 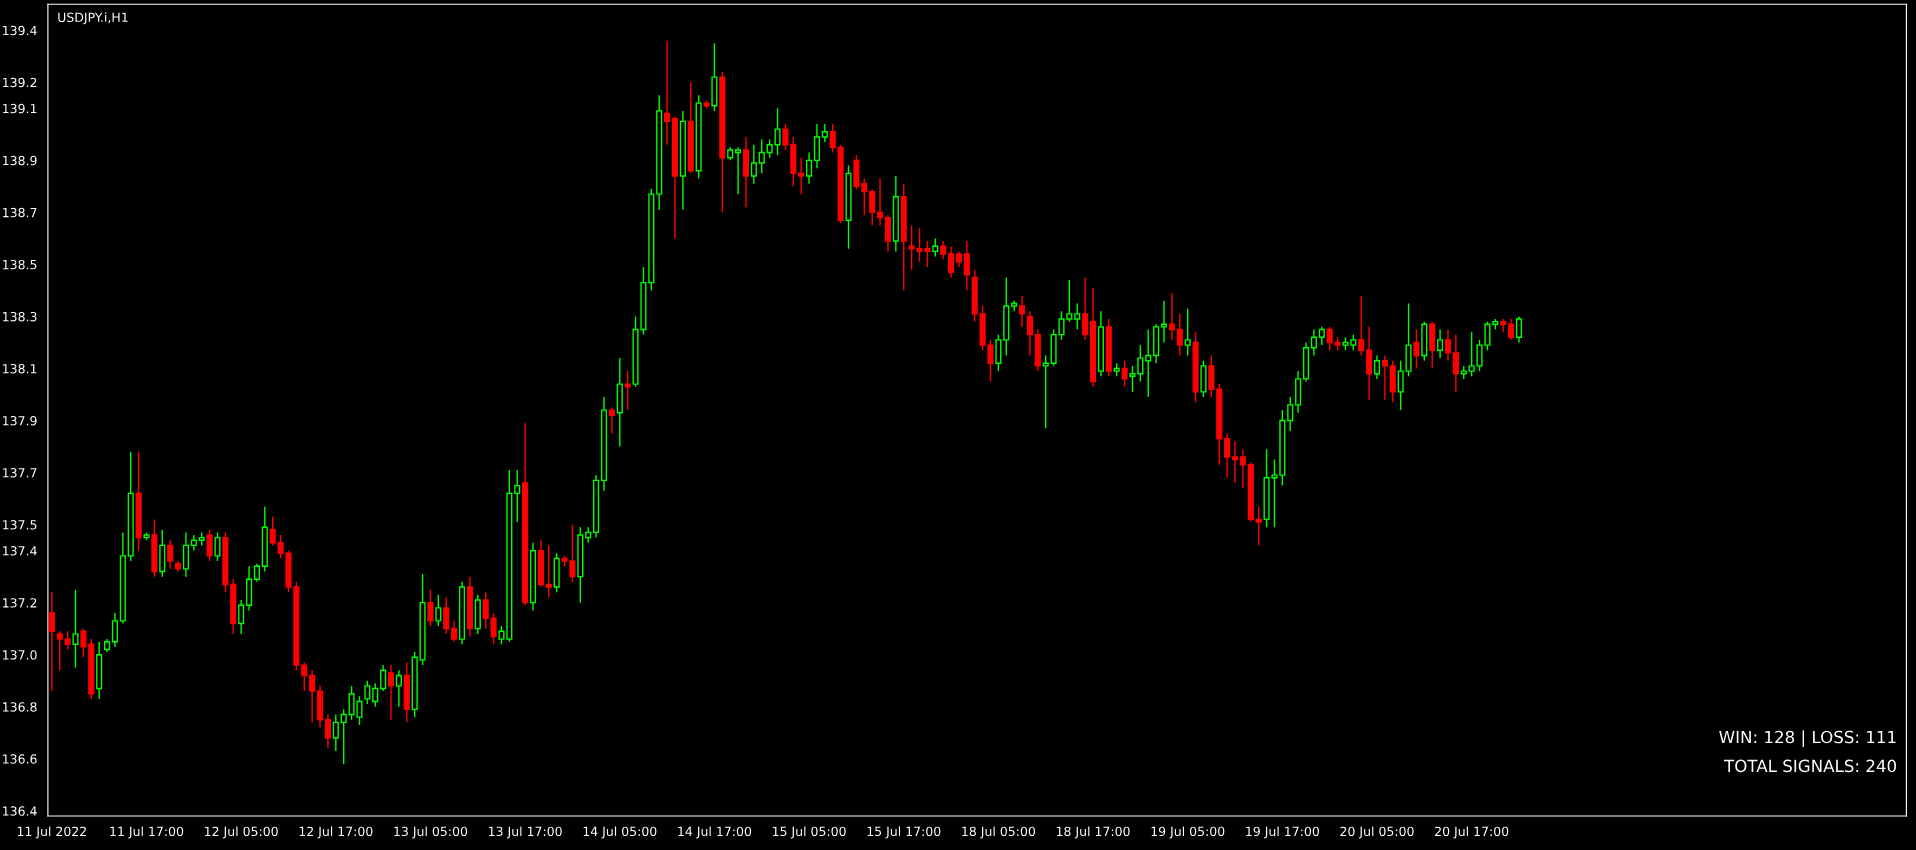 What do you see at coordinates (20, 316) in the screenshot?
I see `y-tick-label: 138.3` at bounding box center [20, 316].